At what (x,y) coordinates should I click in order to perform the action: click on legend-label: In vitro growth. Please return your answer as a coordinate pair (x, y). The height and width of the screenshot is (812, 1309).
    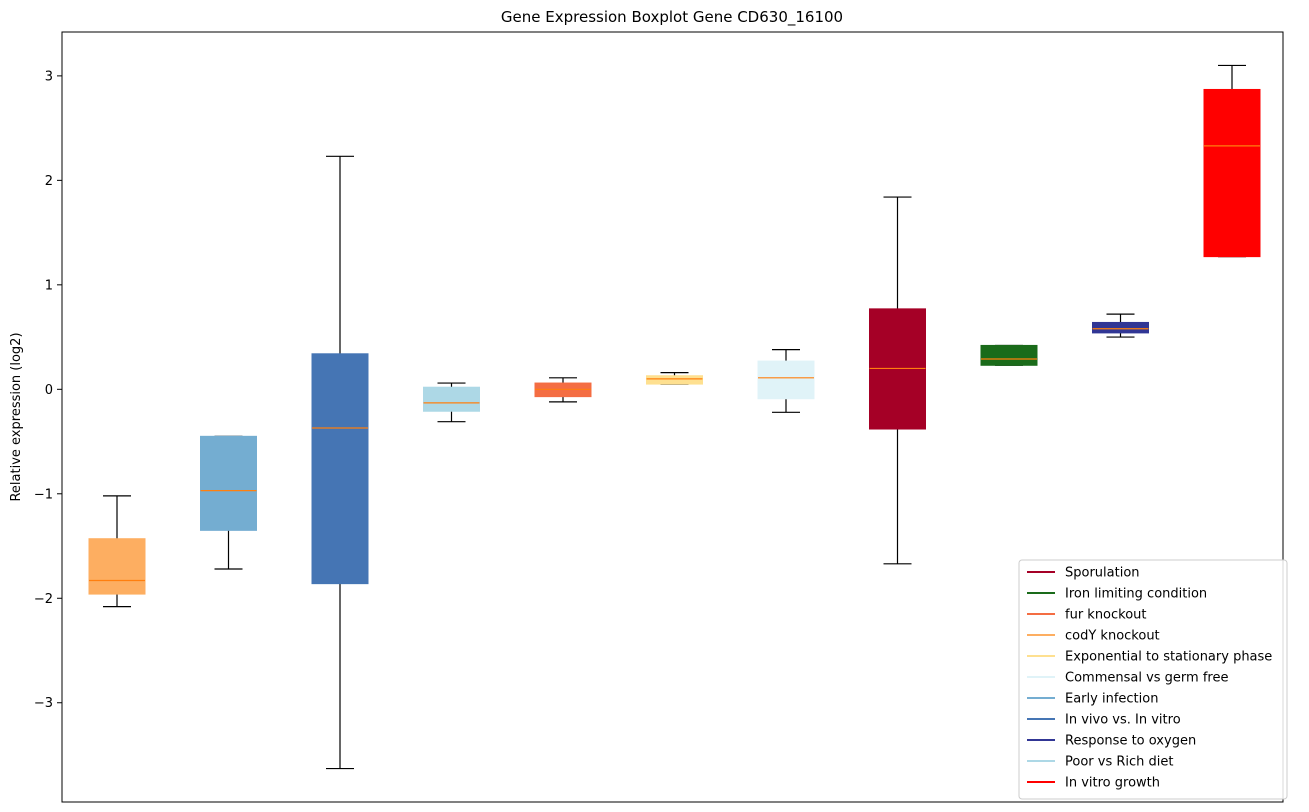
    Looking at the image, I should click on (1112, 783).